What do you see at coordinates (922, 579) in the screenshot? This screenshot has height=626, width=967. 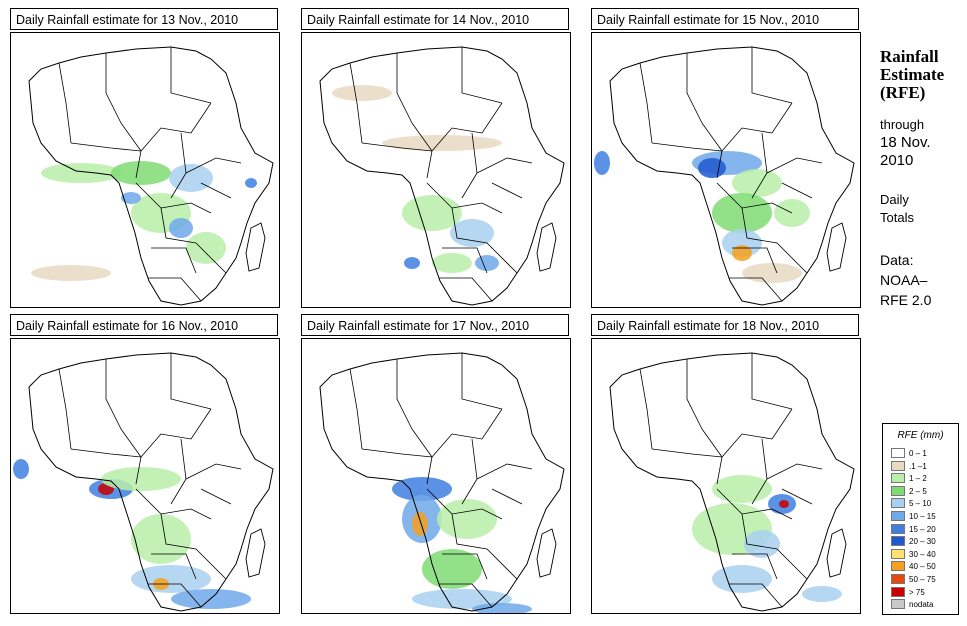 I see `legend-label: 50 – 75` at bounding box center [922, 579].